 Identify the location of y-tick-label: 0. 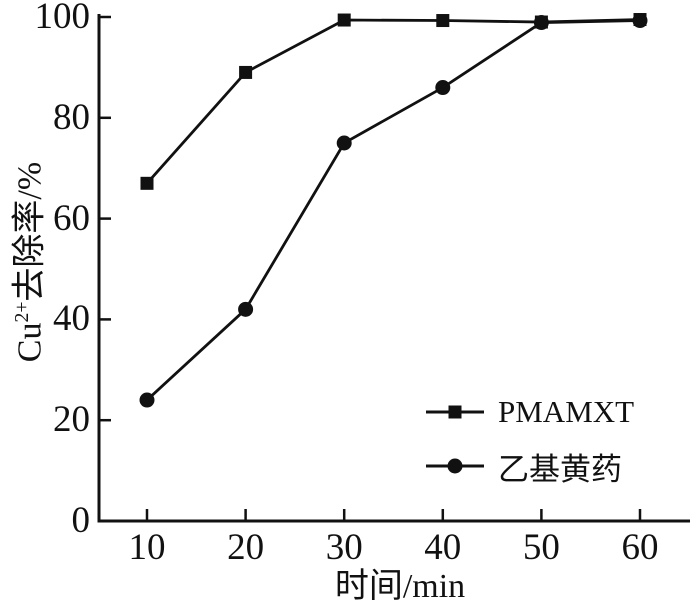
(81, 520).